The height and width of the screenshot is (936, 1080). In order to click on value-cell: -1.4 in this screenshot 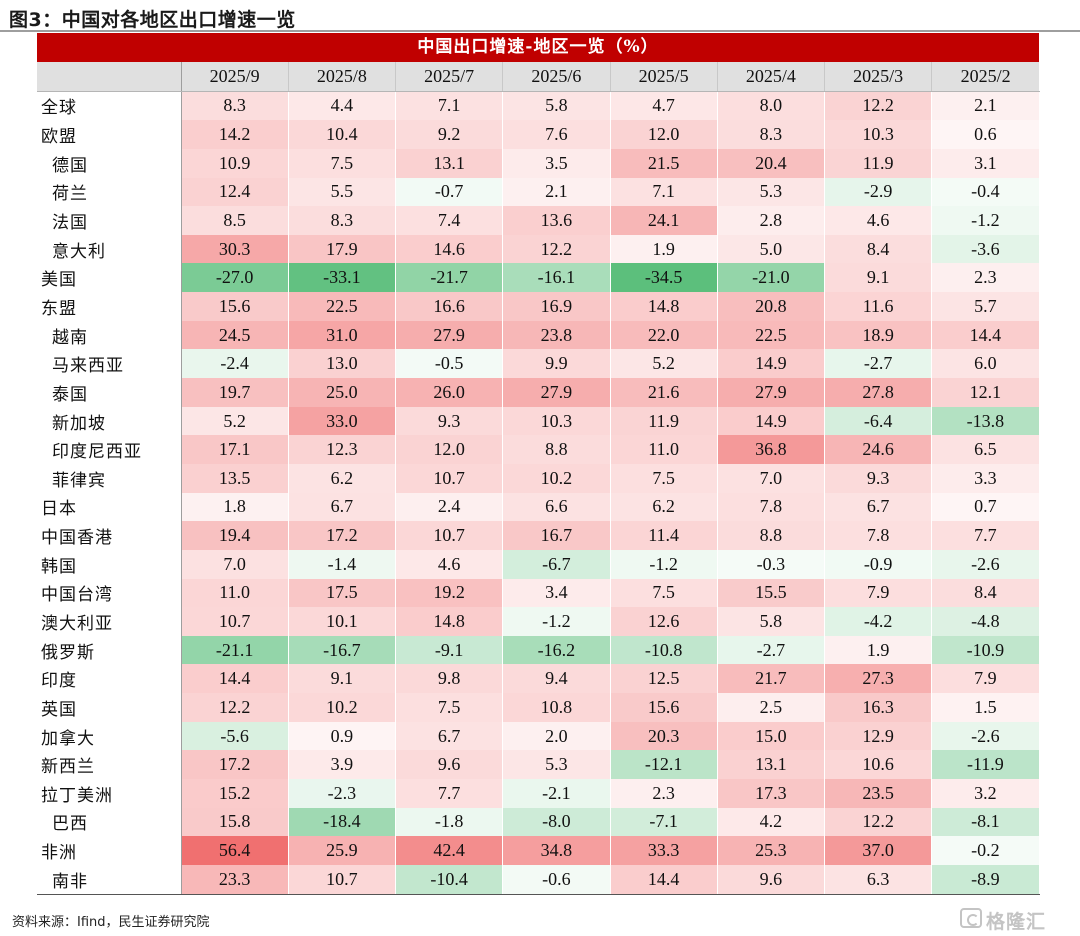, I will do `click(342, 564)`.